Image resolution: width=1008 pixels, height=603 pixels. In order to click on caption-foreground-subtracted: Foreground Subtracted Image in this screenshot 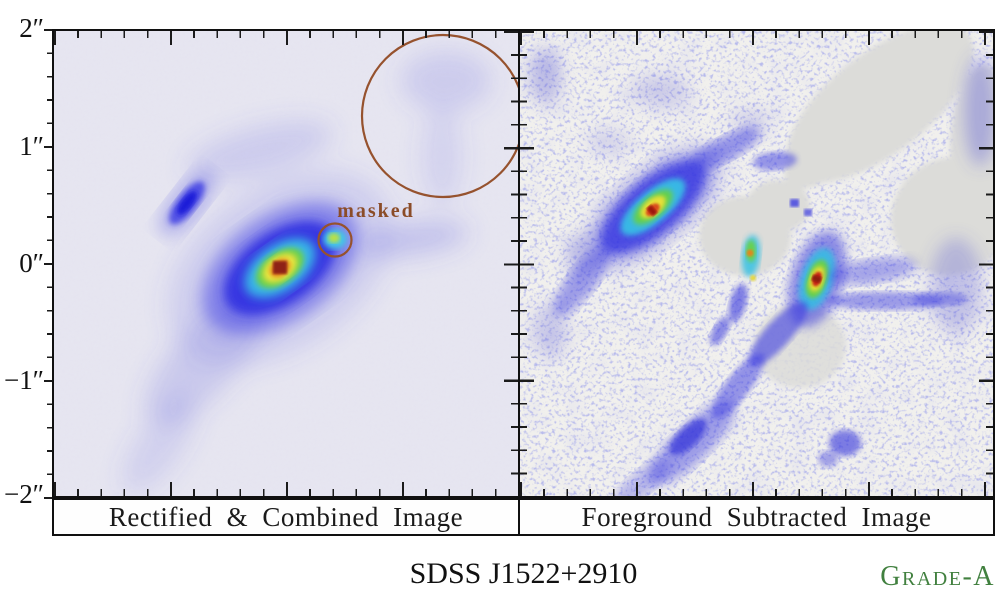, I will do `click(757, 517)`.